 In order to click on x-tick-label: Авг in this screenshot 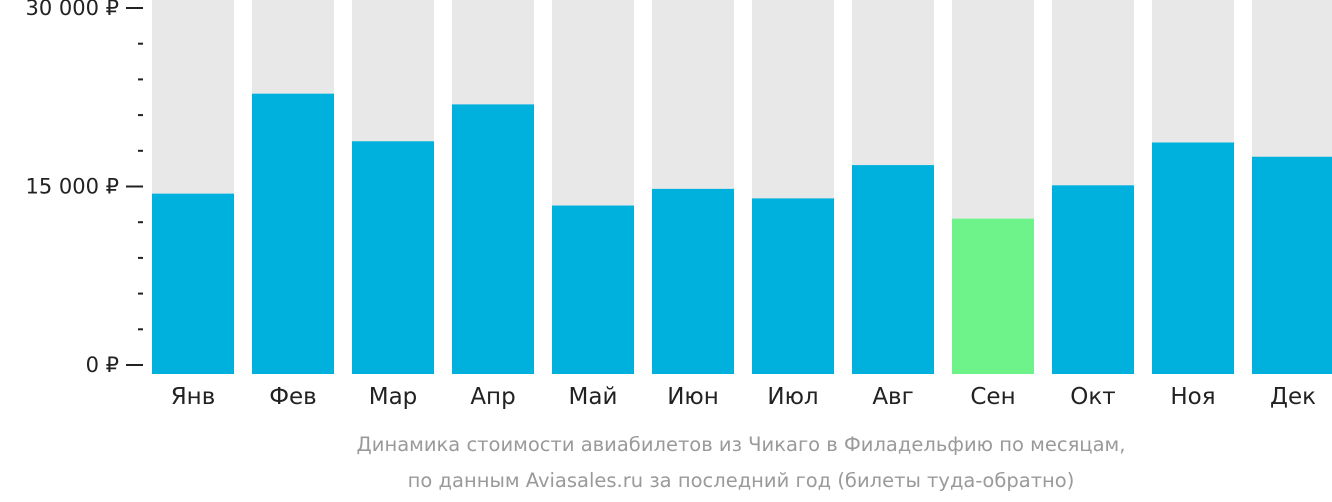, I will do `click(892, 397)`.